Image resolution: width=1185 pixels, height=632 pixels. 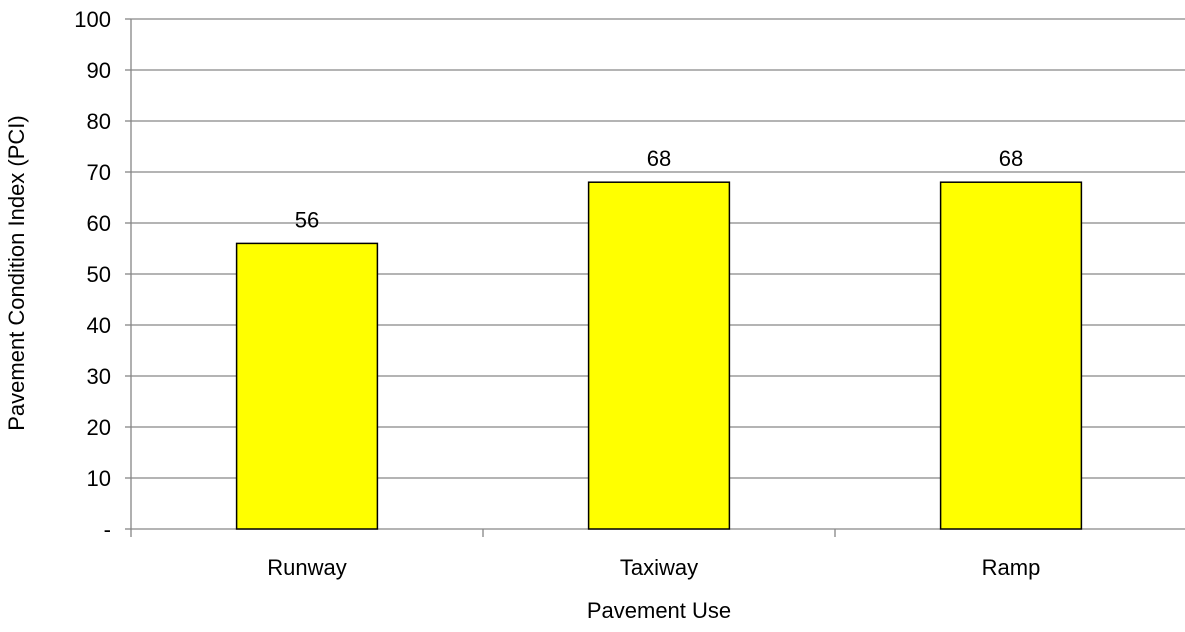 I want to click on x-tick-label: Runway, so click(x=306, y=567).